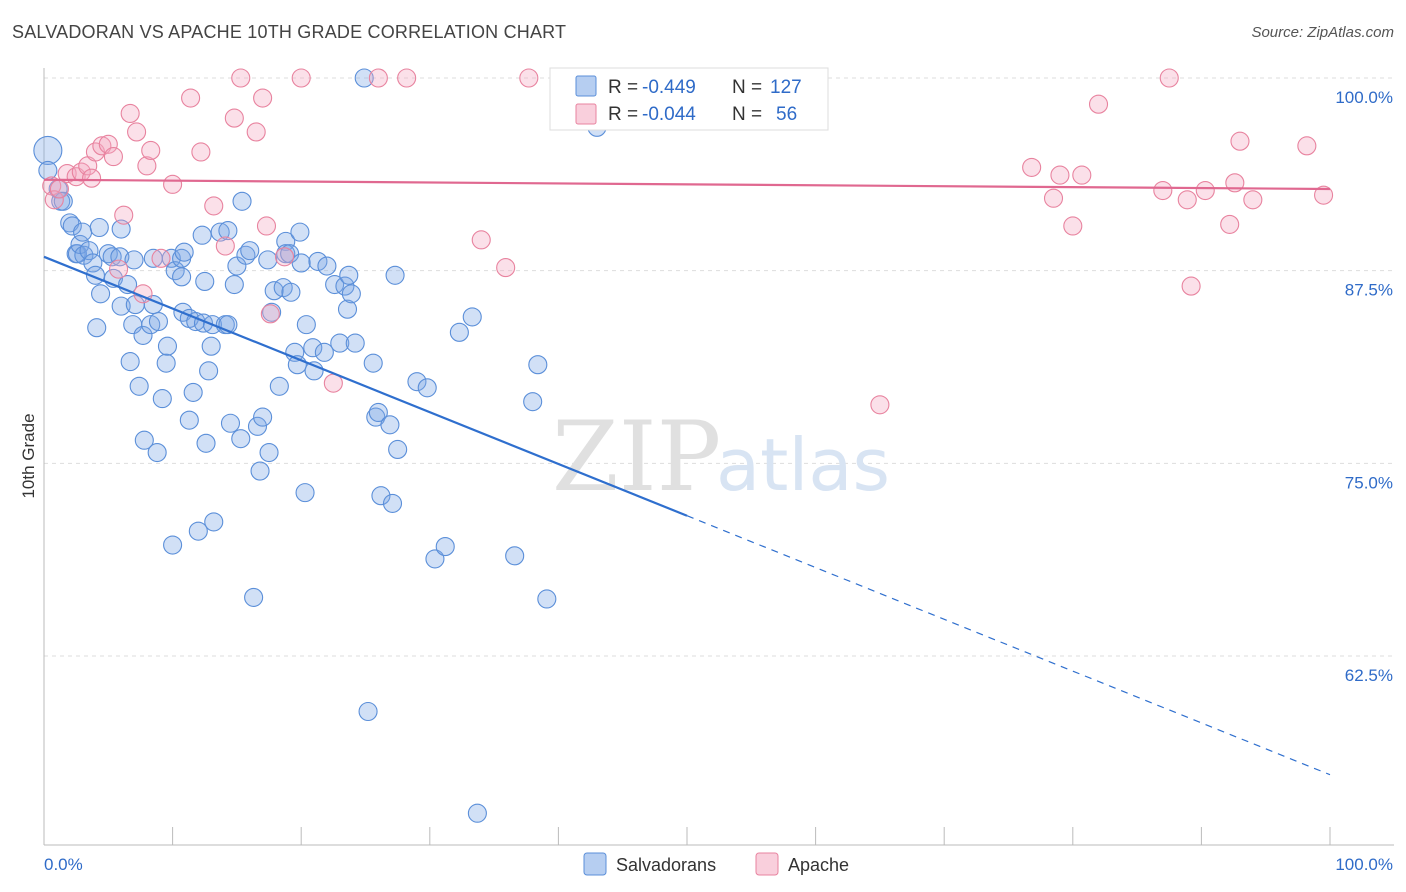  I want to click on bottom-legend-swatch-apache, so click(767, 864).